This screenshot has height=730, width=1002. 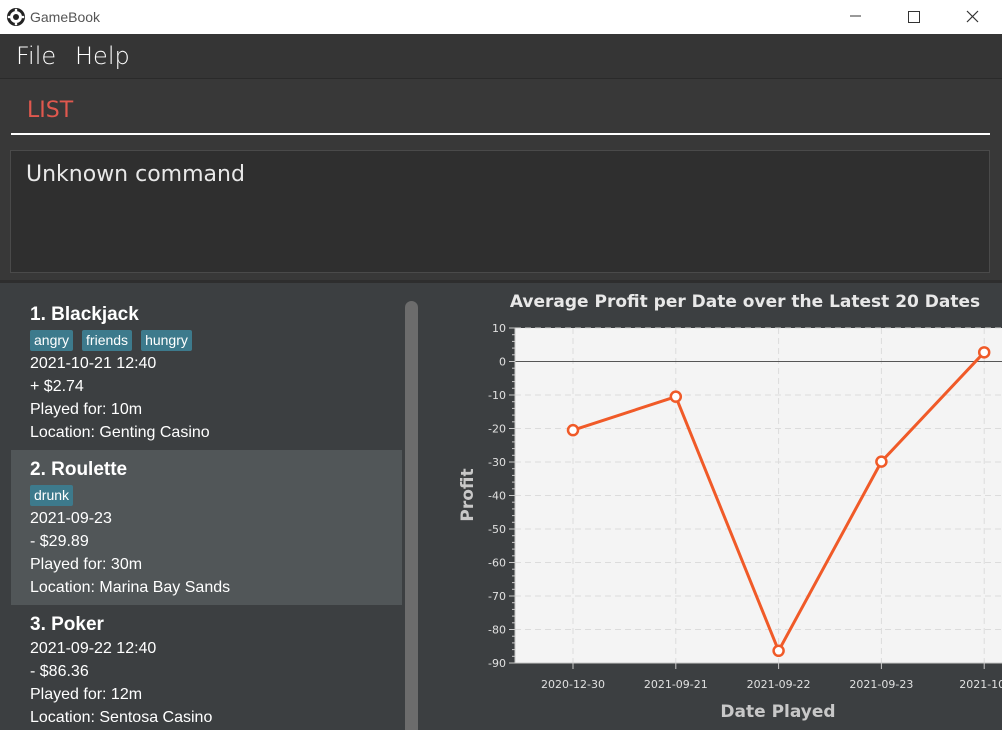 I want to click on menu-help: Help, so click(x=102, y=56).